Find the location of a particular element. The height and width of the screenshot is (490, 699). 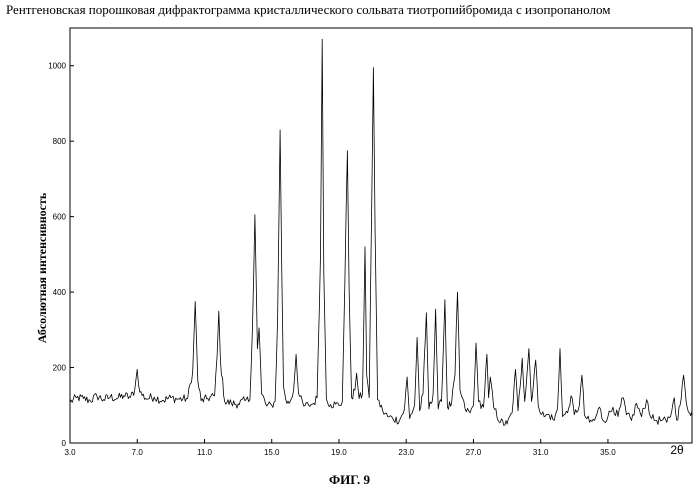

x-tick-label: 3.0 is located at coordinates (70, 452).